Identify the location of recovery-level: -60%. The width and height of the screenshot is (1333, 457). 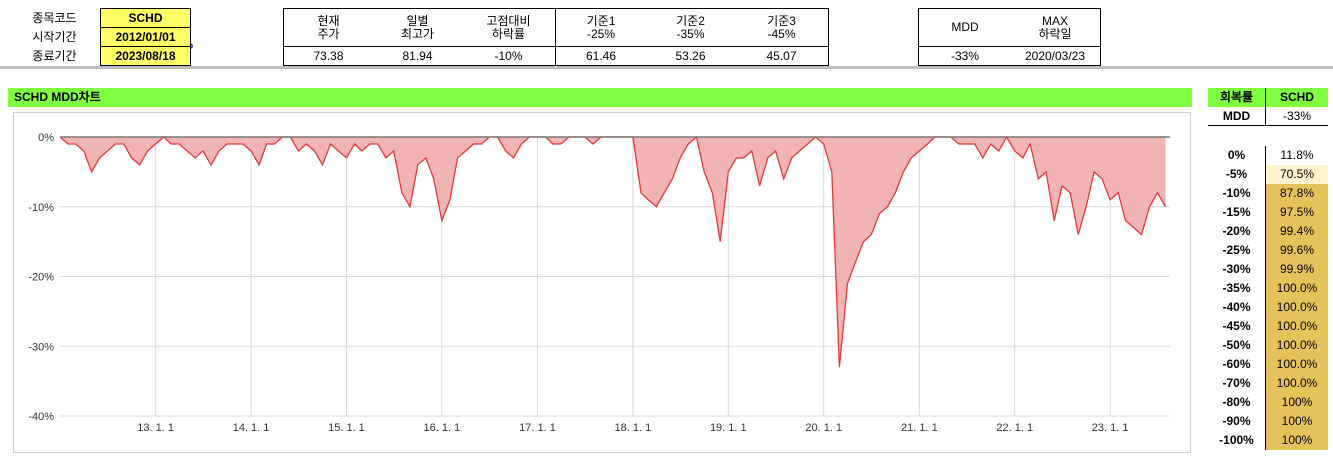
(1237, 364).